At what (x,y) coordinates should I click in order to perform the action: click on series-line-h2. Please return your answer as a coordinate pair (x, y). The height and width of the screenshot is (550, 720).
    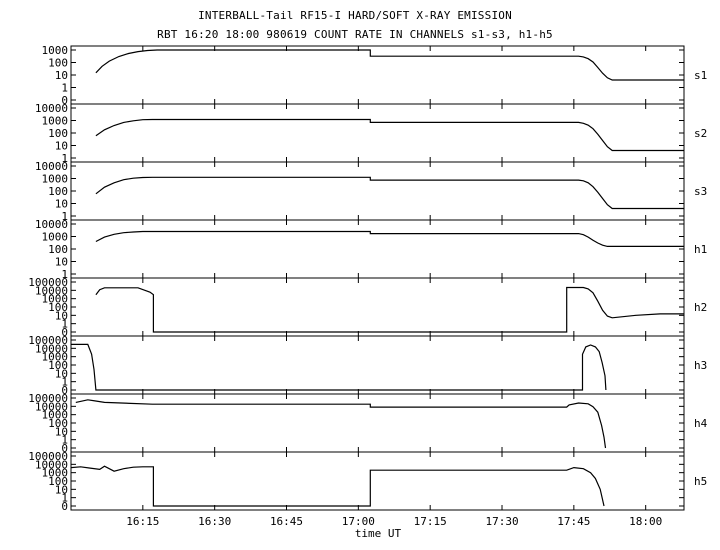
    Looking at the image, I should click on (389, 309).